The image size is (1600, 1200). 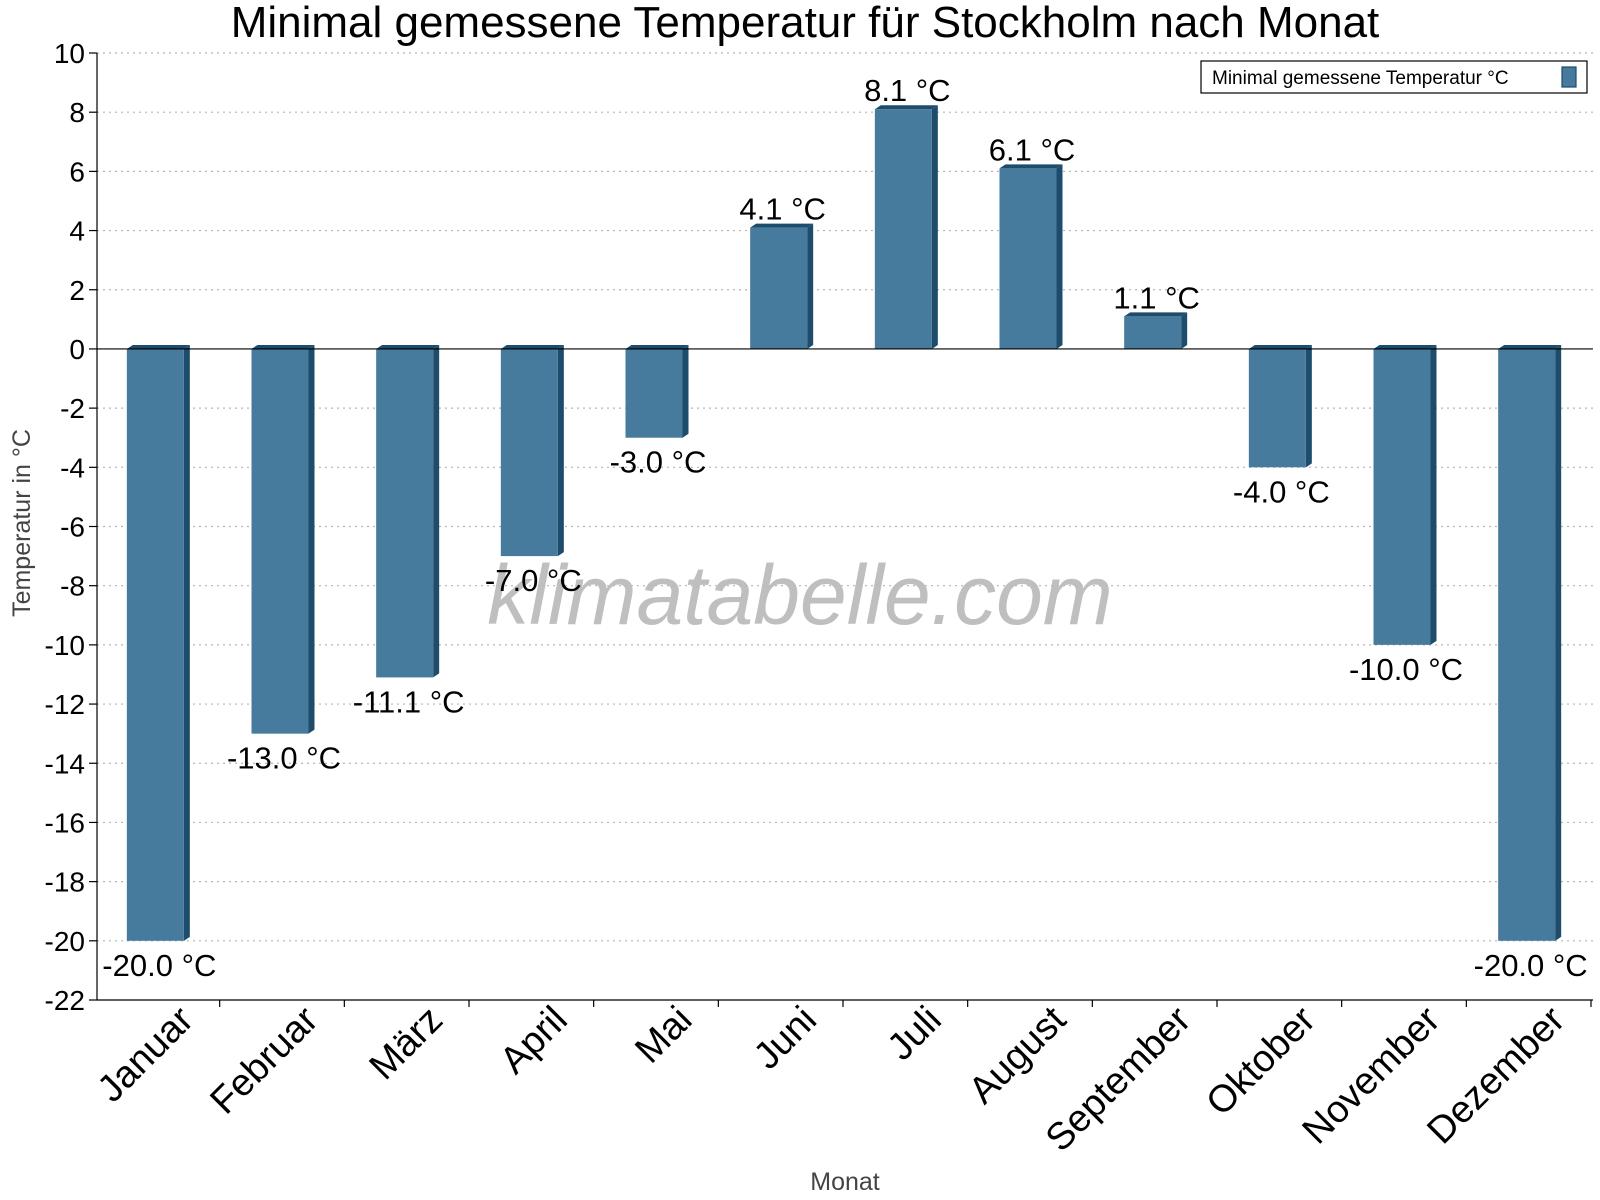 What do you see at coordinates (77, 349) in the screenshot?
I see `y-tick-label: 0` at bounding box center [77, 349].